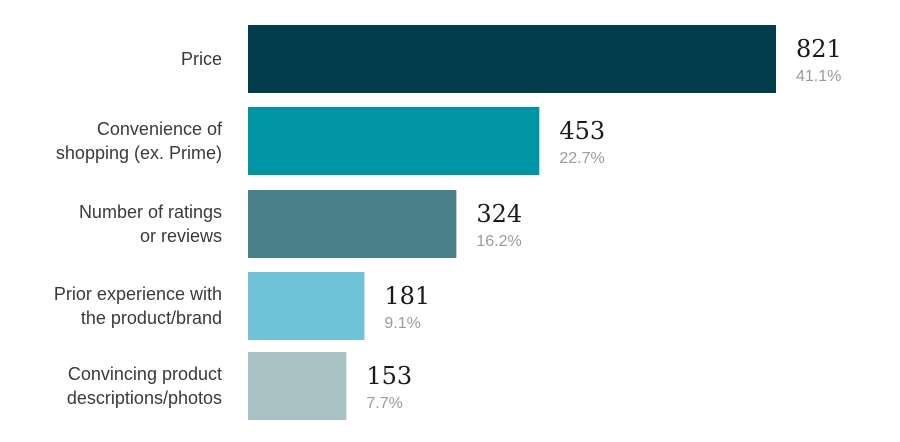 The image size is (900, 442). I want to click on category-label-convenience-of-line-2: shopping (ex. Prime), so click(139, 153).